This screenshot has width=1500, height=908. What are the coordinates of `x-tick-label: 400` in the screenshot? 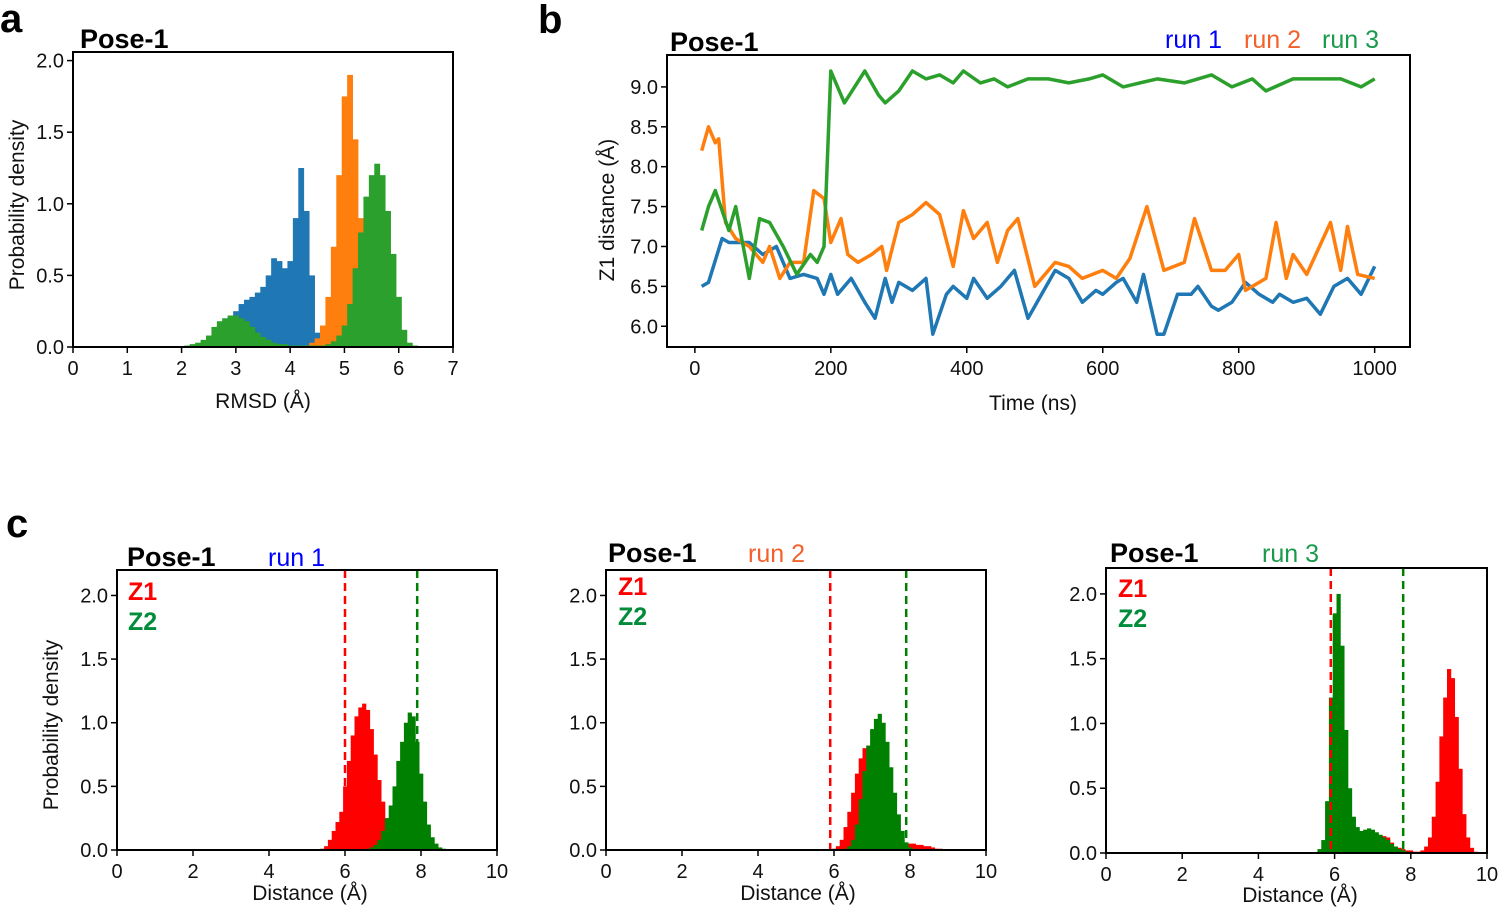 It's located at (966, 369).